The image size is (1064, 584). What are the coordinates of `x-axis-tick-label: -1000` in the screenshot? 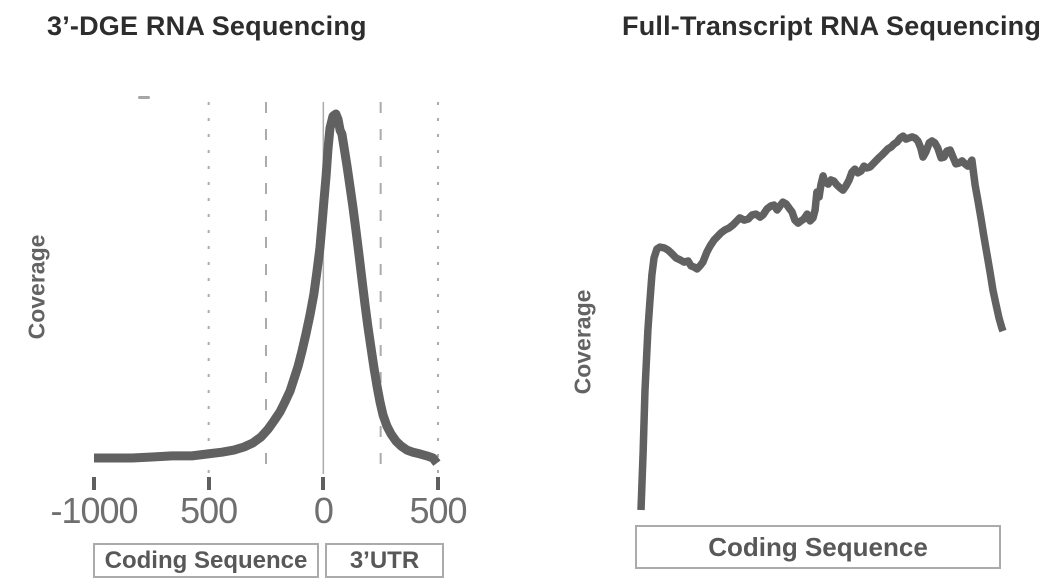 It's located at (94, 510).